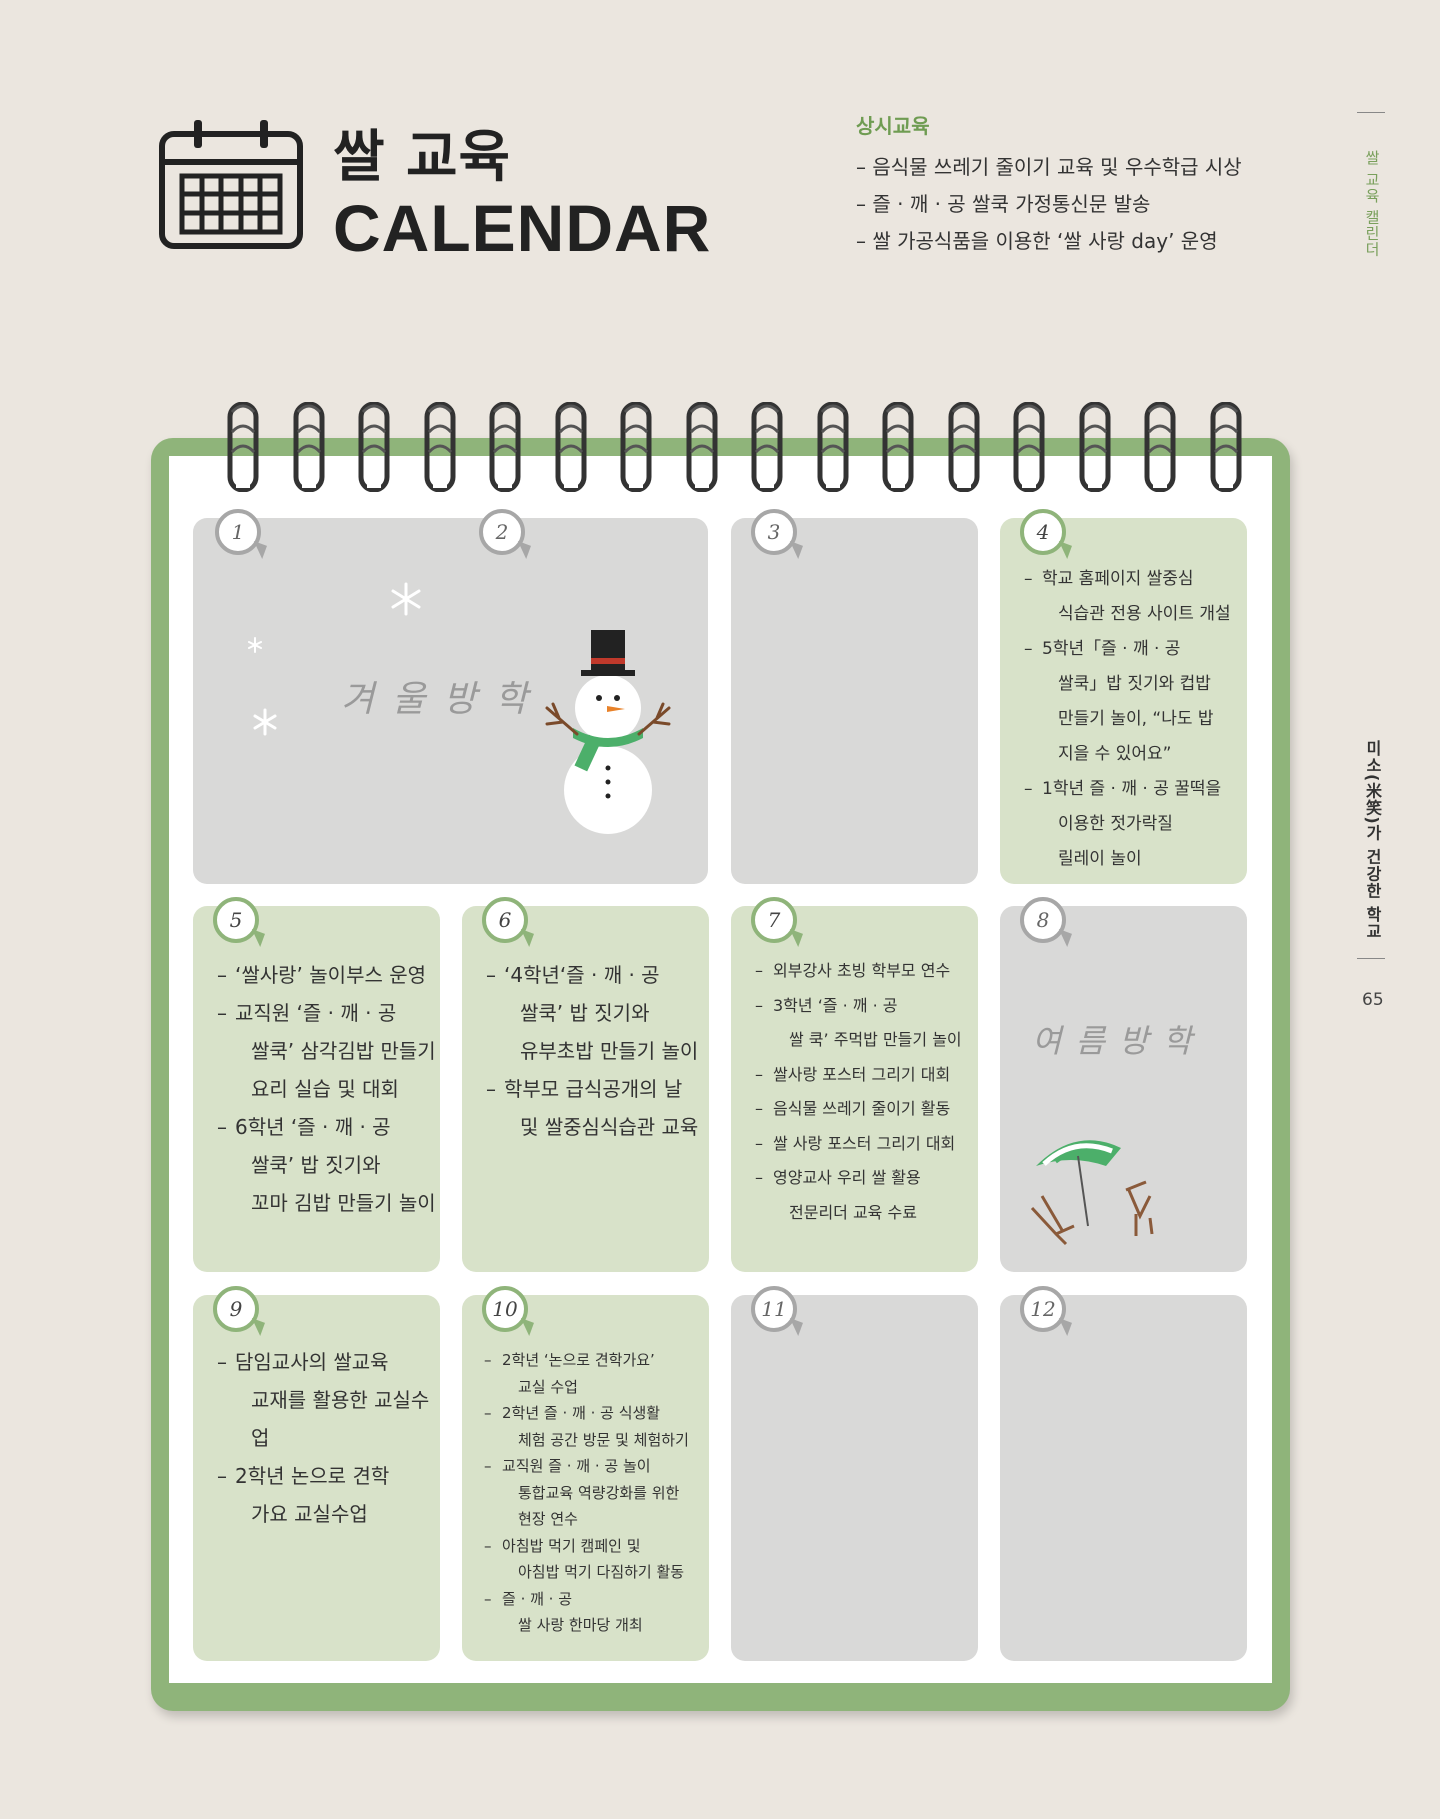 This screenshot has width=1440, height=1819. I want to click on side-section-label: 쌀 교육 캘린더, so click(1372, 204).